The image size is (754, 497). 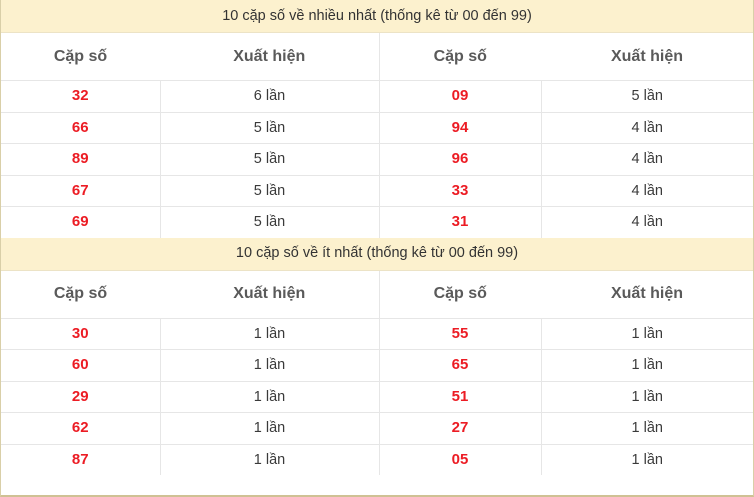 I want to click on cell-pair-left: 62, so click(x=80, y=428).